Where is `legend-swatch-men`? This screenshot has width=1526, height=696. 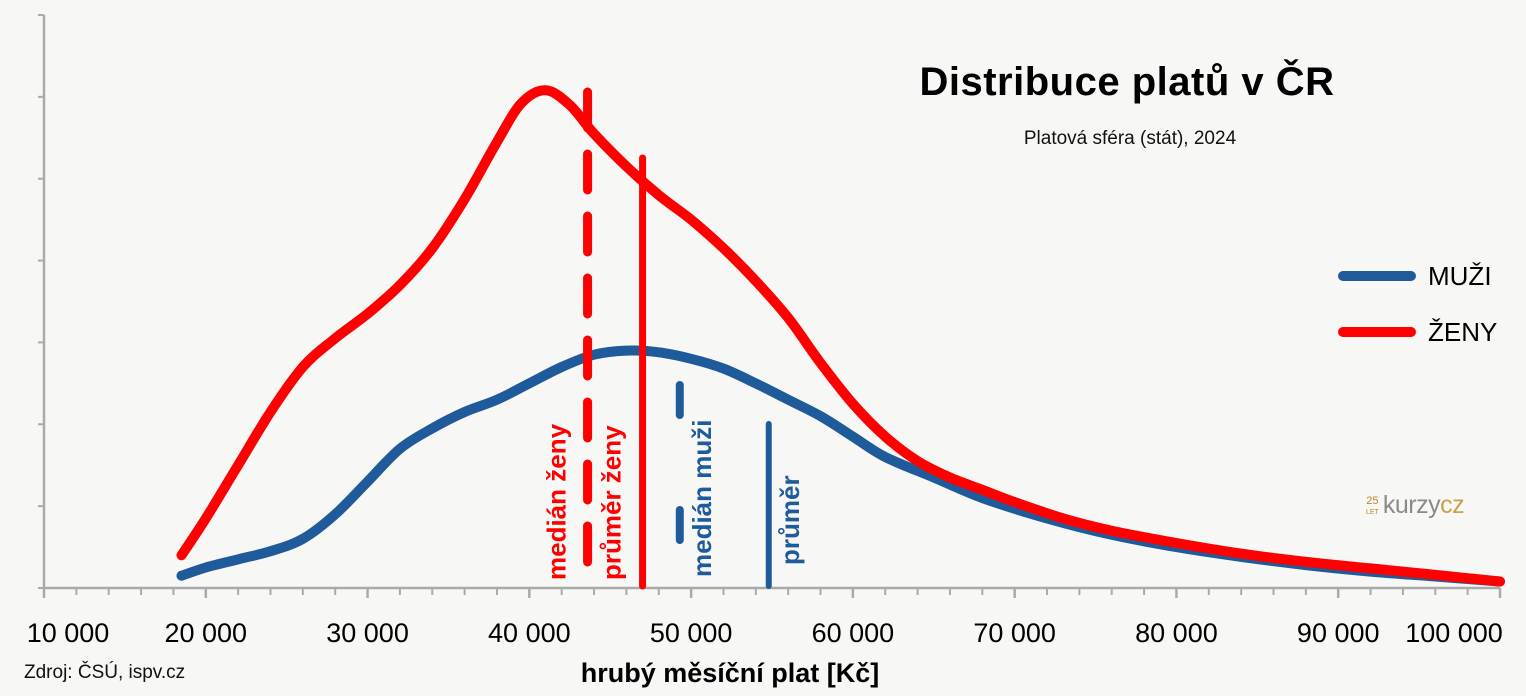
legend-swatch-men is located at coordinates (1377, 276).